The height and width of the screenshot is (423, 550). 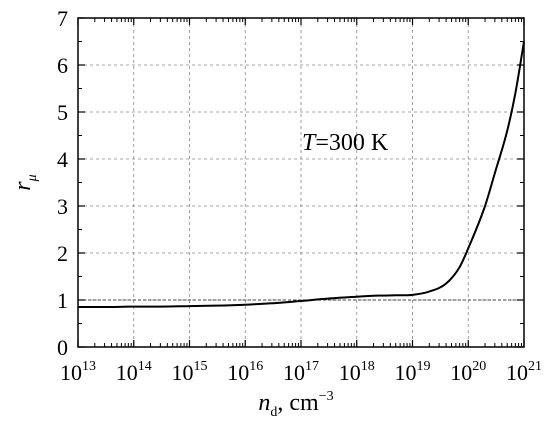 What do you see at coordinates (62, 253) in the screenshot?
I see `y-tick-label: 2` at bounding box center [62, 253].